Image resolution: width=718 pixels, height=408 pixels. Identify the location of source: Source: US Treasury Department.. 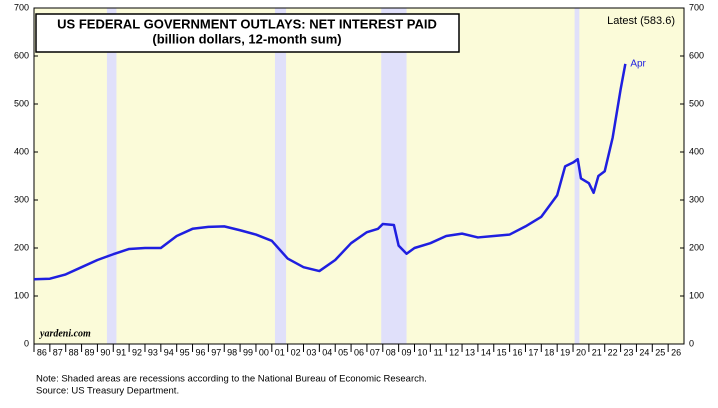
(107, 391).